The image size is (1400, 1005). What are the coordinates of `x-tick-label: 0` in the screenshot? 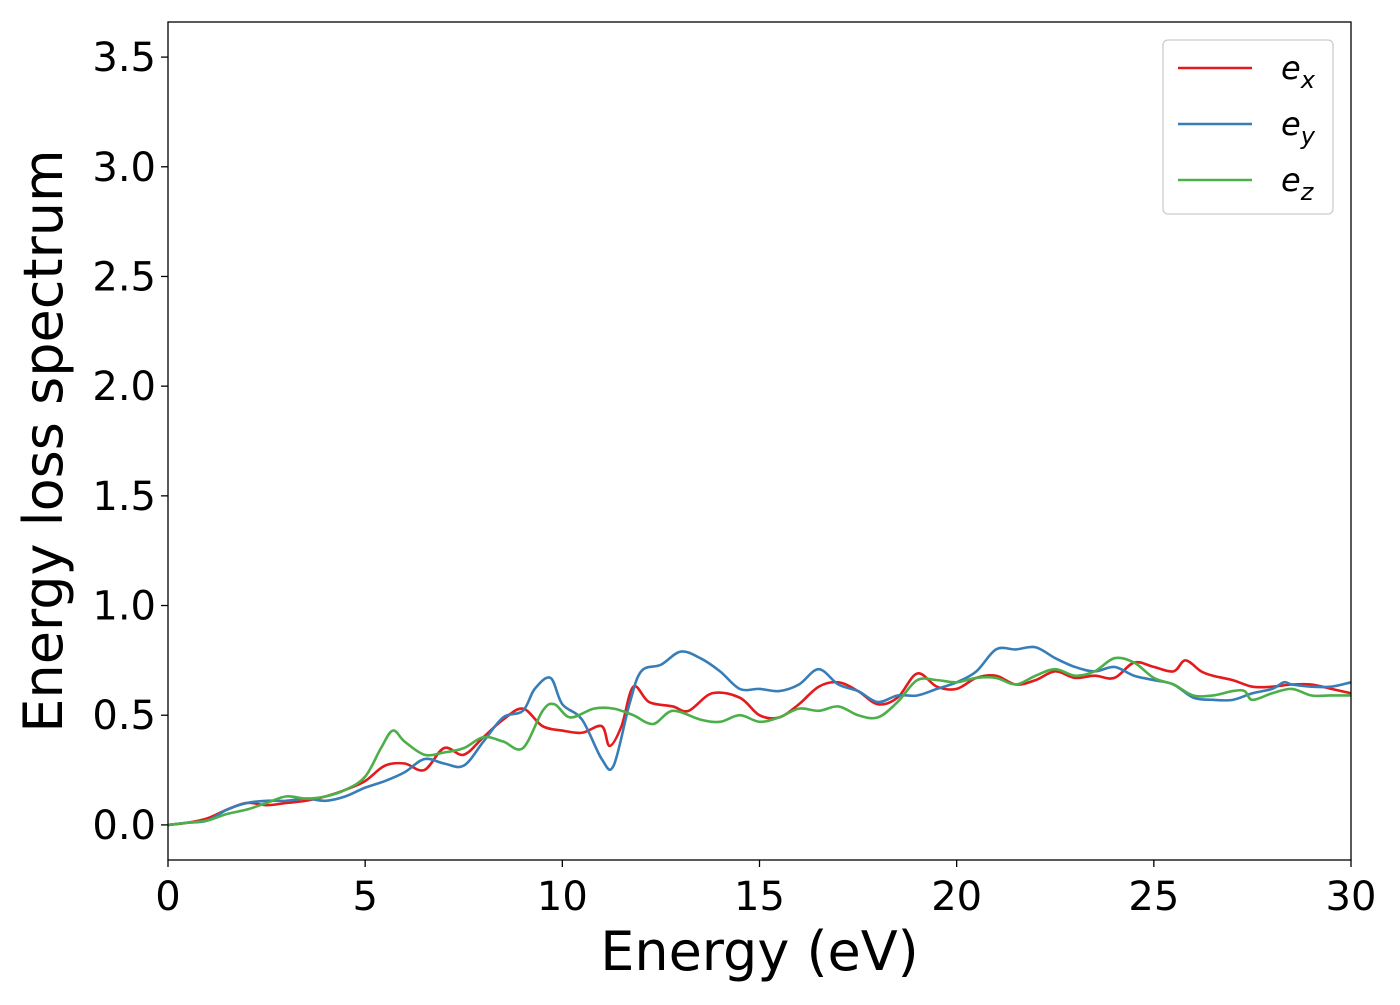 It's located at (167, 897).